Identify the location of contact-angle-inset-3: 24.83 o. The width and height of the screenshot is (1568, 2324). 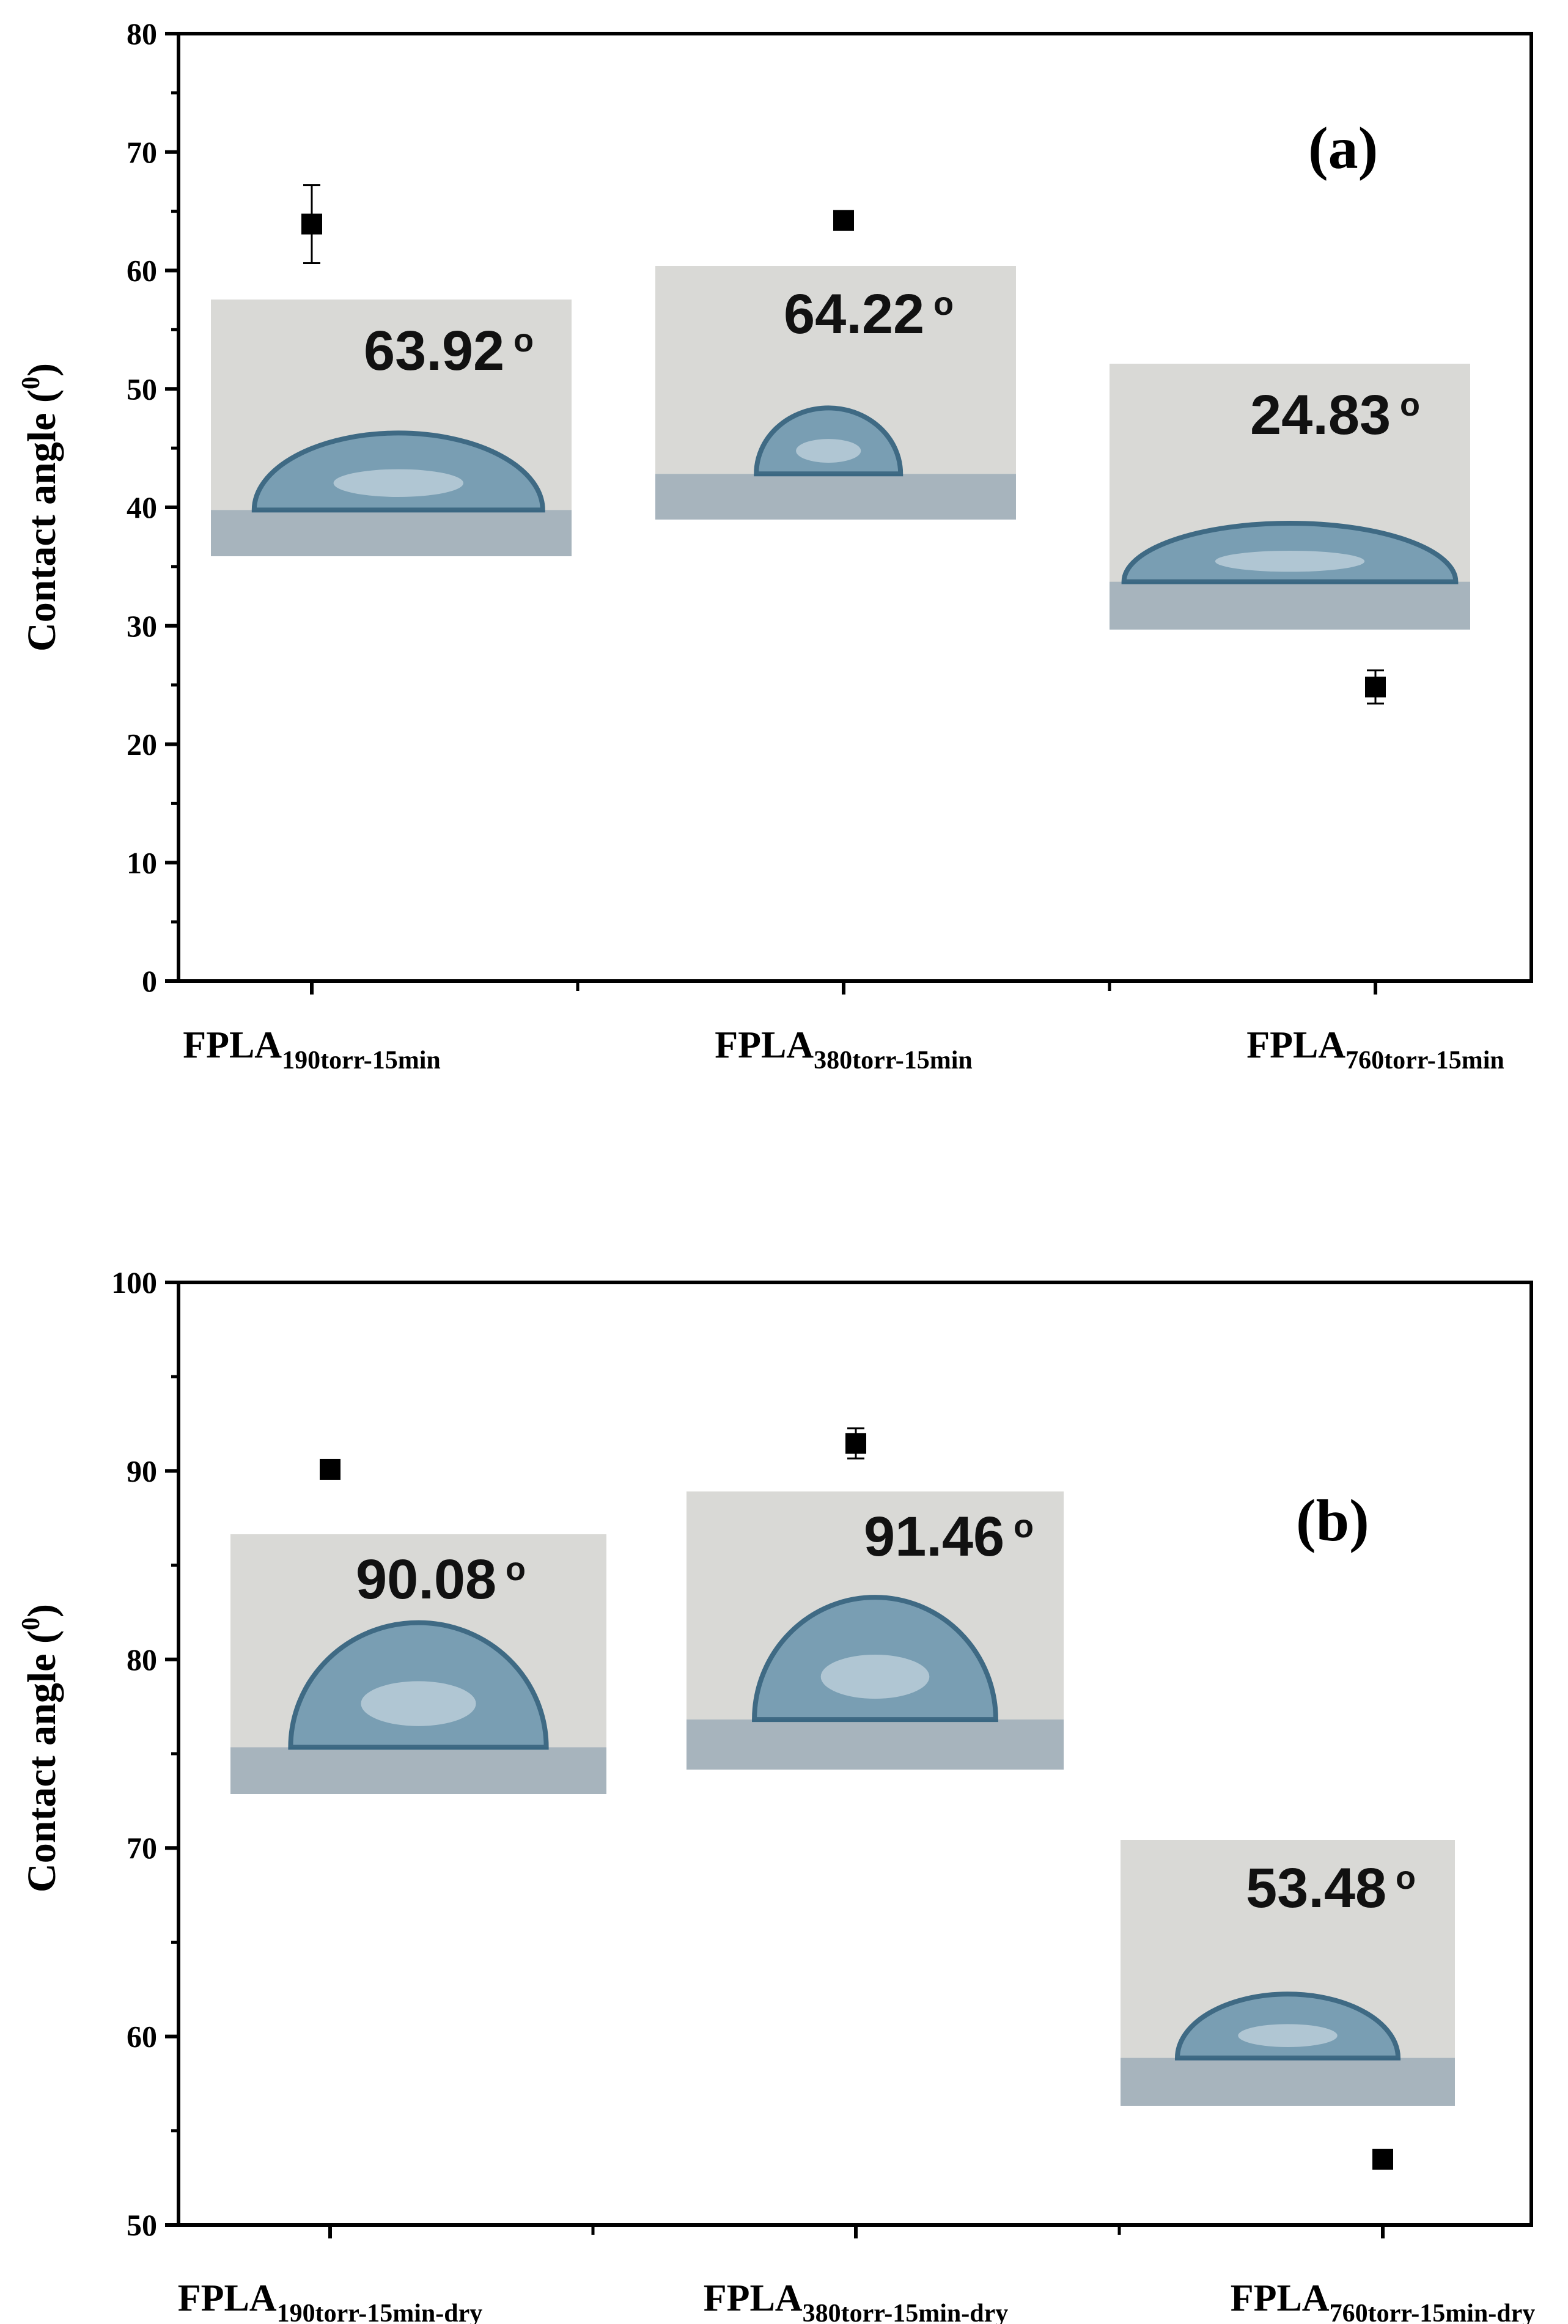
(1290, 497).